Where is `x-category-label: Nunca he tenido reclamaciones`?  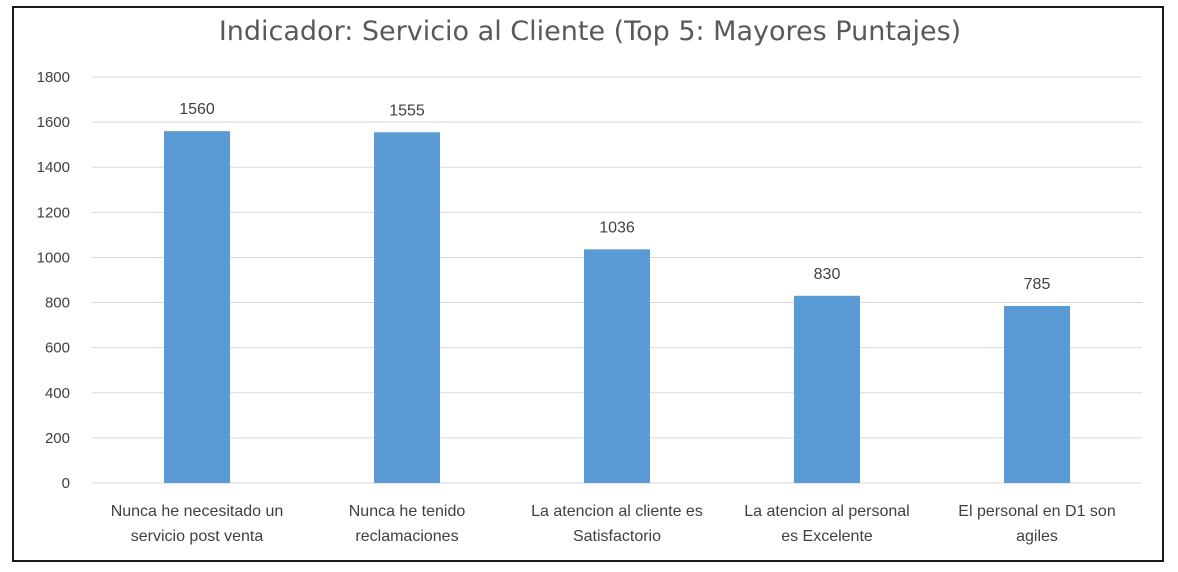
x-category-label: Nunca he tenido reclamaciones is located at coordinates (407, 524).